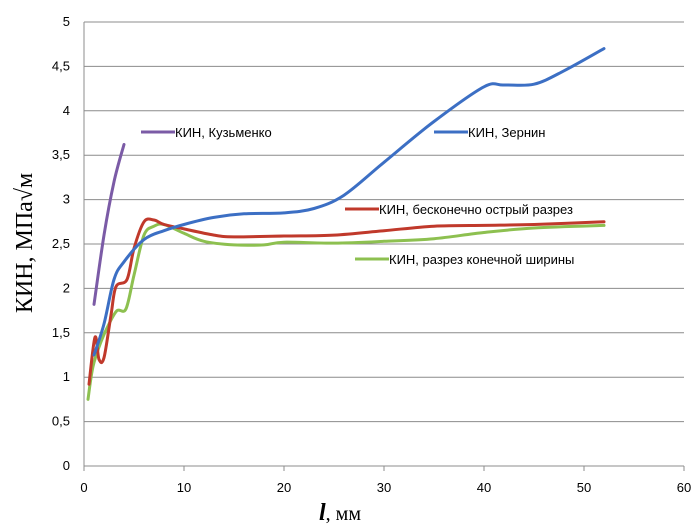  Describe the element at coordinates (481, 259) in the screenshot. I see `legend-label-4: КИН, разрез конечной ширины` at that location.